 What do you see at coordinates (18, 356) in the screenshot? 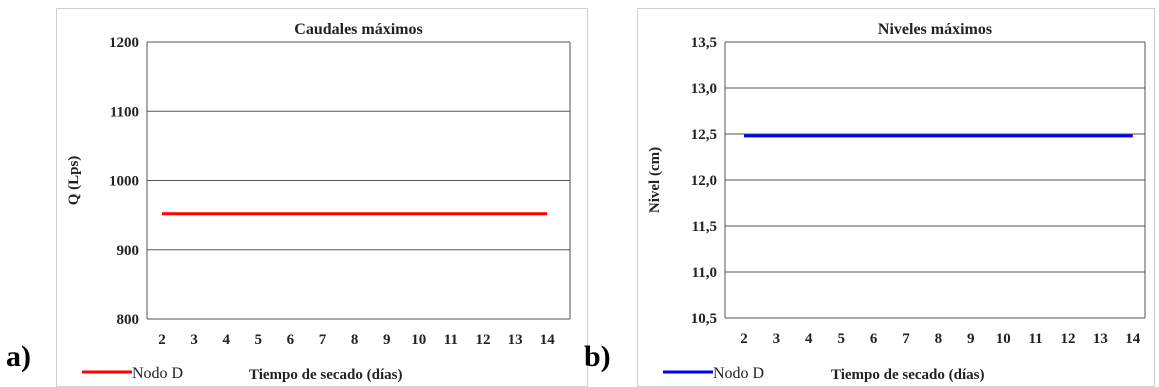
I see `panel-label-a: a)` at bounding box center [18, 356].